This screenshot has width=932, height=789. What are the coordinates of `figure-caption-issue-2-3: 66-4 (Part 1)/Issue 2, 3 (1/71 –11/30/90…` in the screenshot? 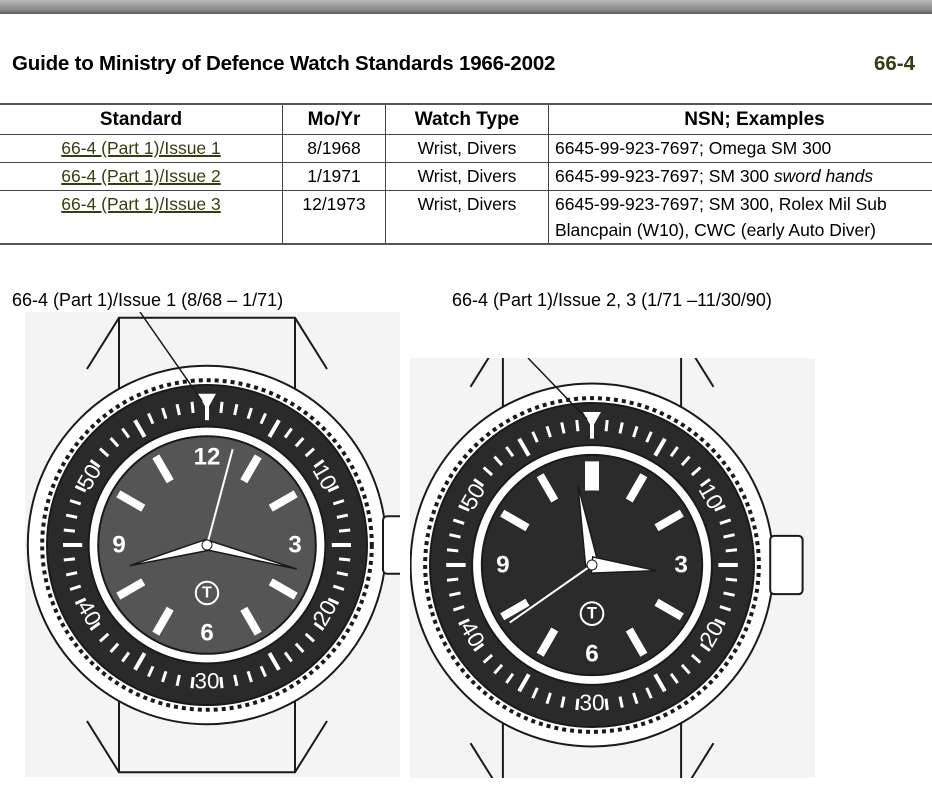 It's located at (612, 300).